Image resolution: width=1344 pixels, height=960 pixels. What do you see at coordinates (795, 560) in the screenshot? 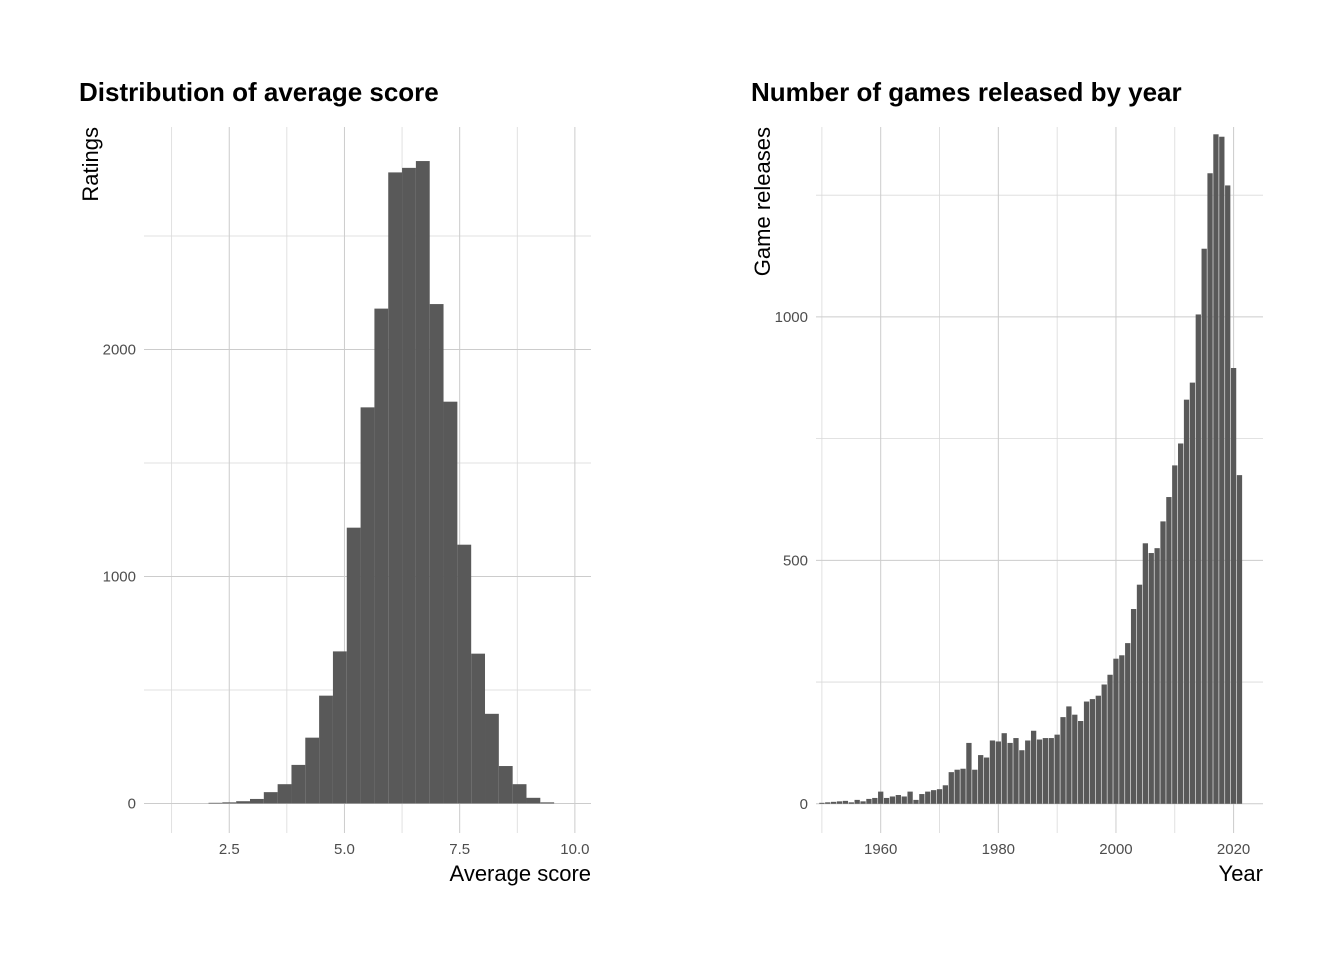
I see `y-tick-label: 500` at bounding box center [795, 560].